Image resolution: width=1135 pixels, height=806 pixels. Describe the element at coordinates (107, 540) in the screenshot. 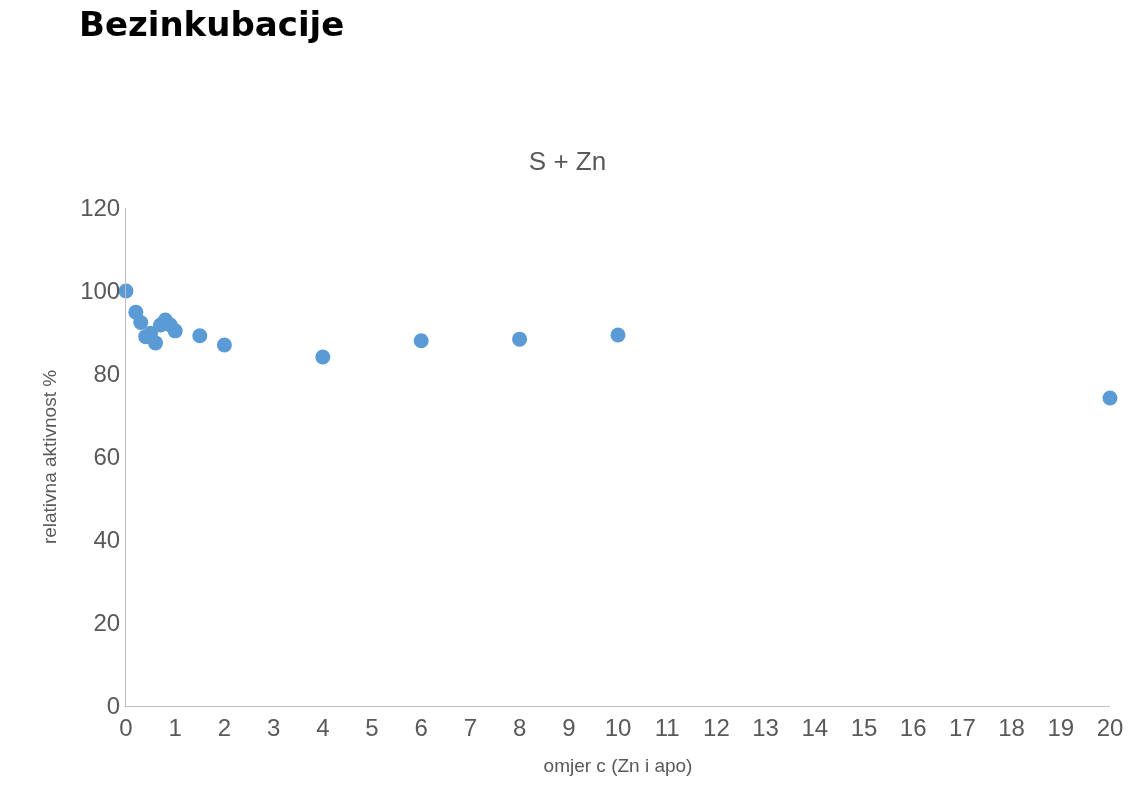

I see `y-tick-label: 40` at that location.